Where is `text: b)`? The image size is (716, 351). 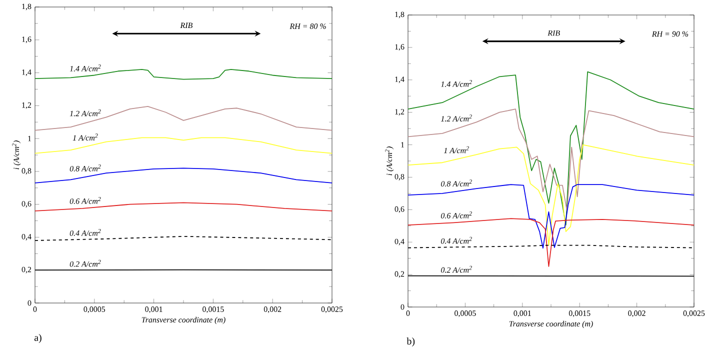
text: b) is located at coordinates (410, 342).